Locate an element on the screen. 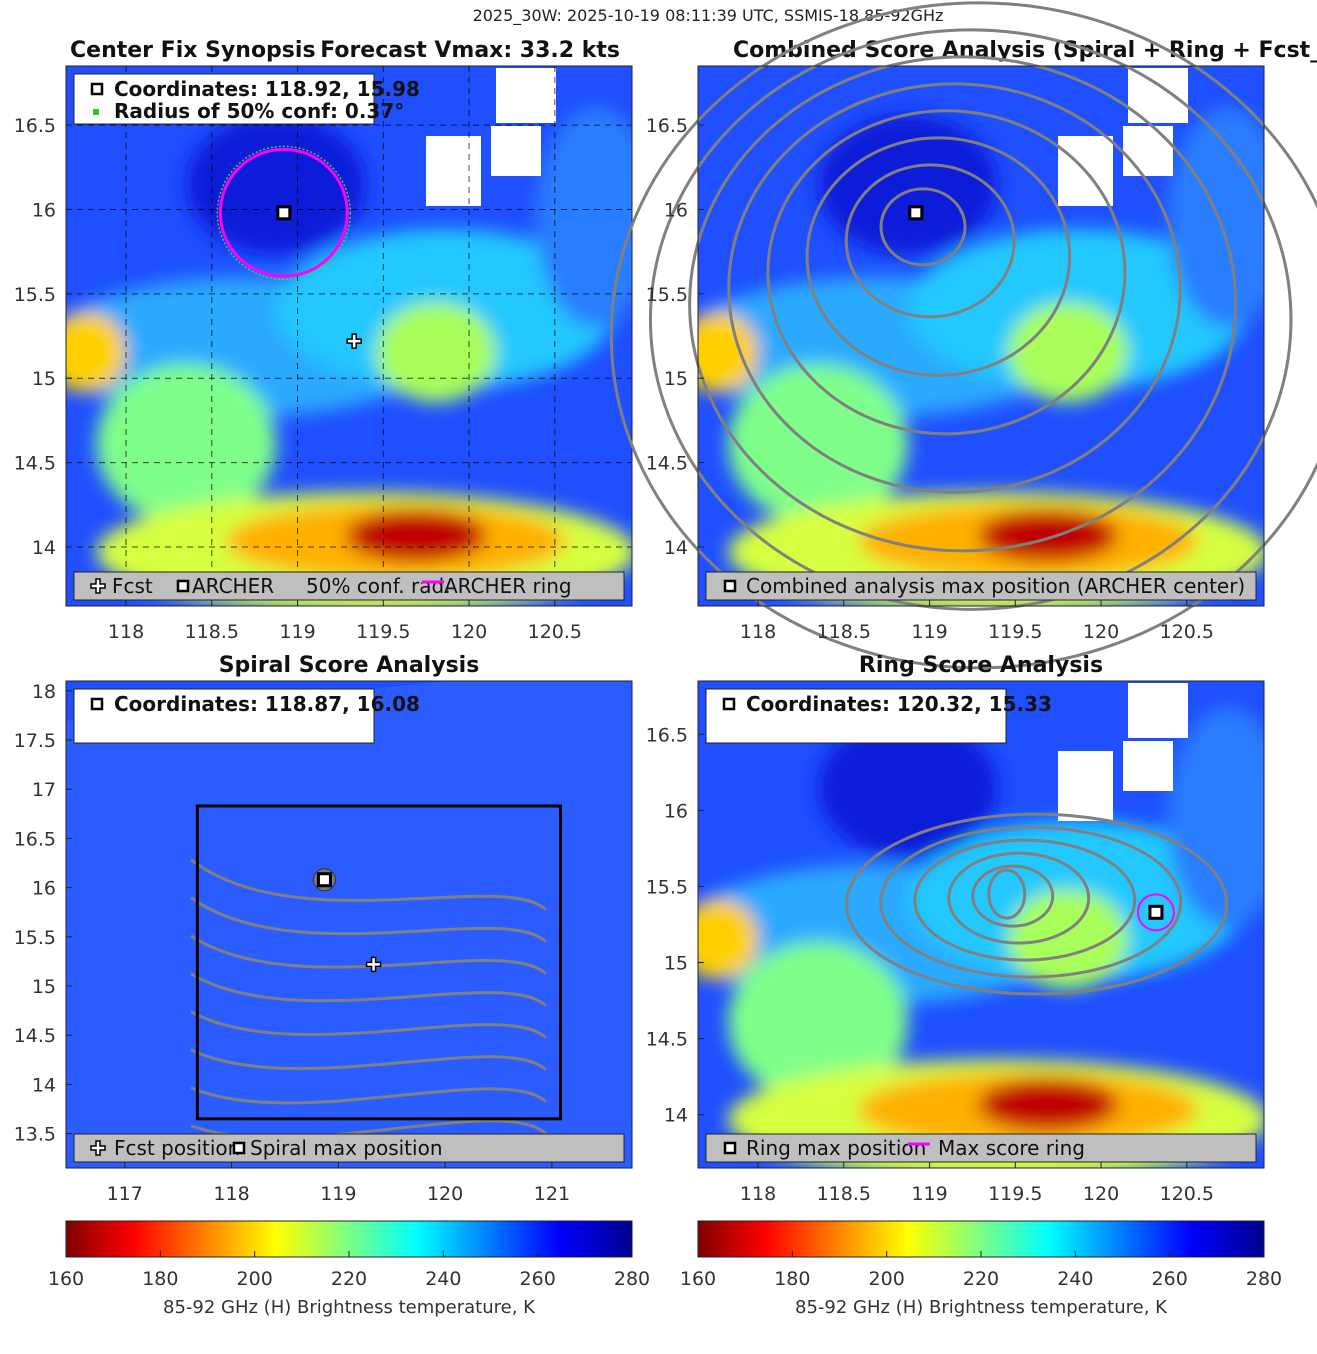 The width and height of the screenshot is (1317, 1354). y-tick-label: 18 is located at coordinates (44, 692).